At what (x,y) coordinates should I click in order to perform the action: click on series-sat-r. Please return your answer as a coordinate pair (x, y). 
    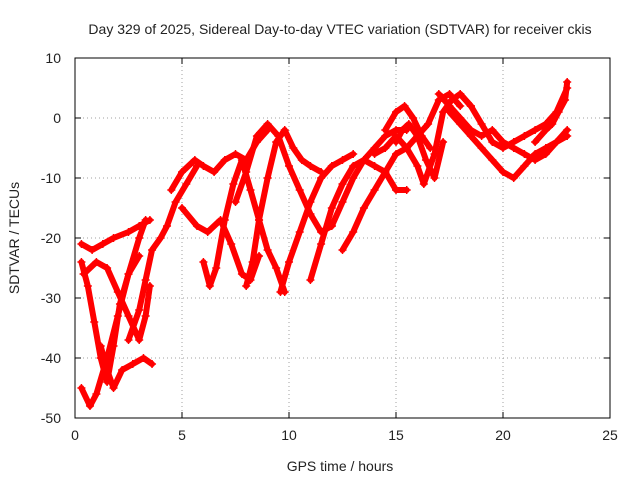
    Looking at the image, I should click on (408, 127).